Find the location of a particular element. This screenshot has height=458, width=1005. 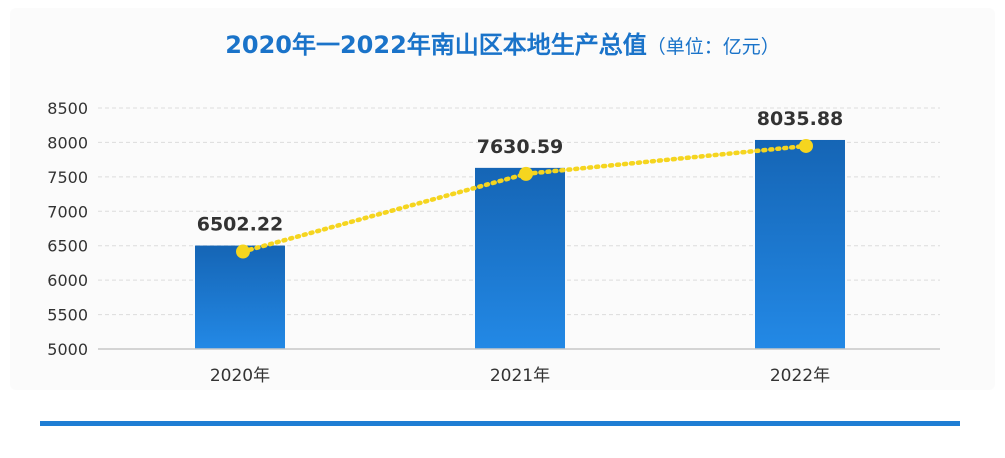

data-label: 8035.88 is located at coordinates (800, 119).